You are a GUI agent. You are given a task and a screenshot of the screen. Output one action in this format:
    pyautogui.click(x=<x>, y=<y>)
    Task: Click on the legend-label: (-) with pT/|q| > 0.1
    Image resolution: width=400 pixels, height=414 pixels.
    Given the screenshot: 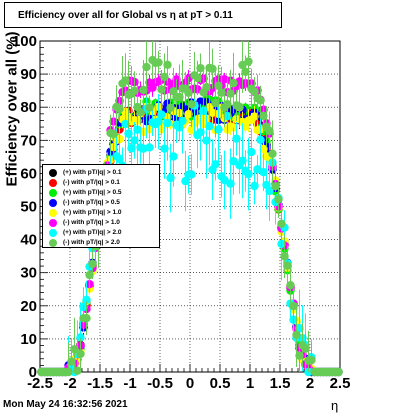 What is the action you would take?
    pyautogui.click(x=91, y=182)
    